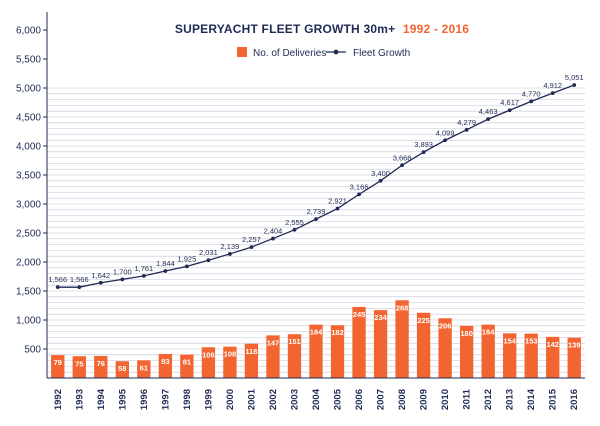 This screenshot has height=426, width=600. Describe the element at coordinates (423, 320) in the screenshot. I see `bar-value-label: 225` at that location.